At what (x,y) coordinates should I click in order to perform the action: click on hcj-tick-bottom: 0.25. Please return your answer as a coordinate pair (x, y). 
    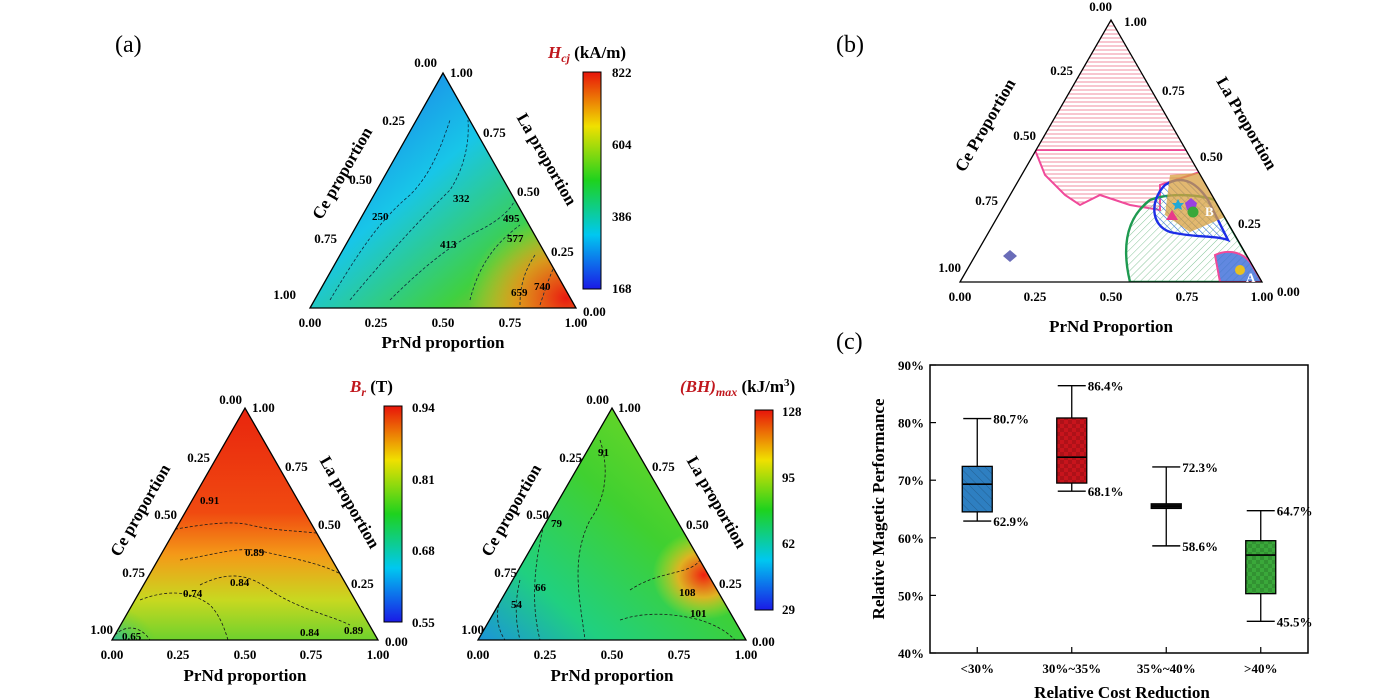
    Looking at the image, I should click on (376, 322).